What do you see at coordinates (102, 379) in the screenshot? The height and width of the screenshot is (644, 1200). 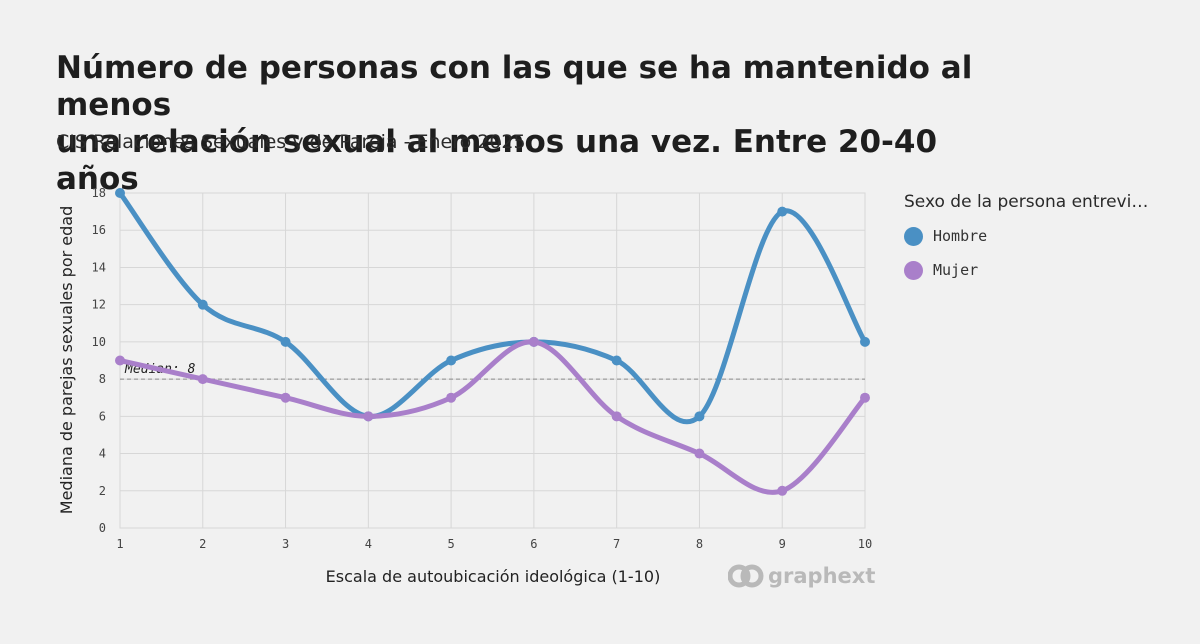 I see `y-tick-label: 8` at bounding box center [102, 379].